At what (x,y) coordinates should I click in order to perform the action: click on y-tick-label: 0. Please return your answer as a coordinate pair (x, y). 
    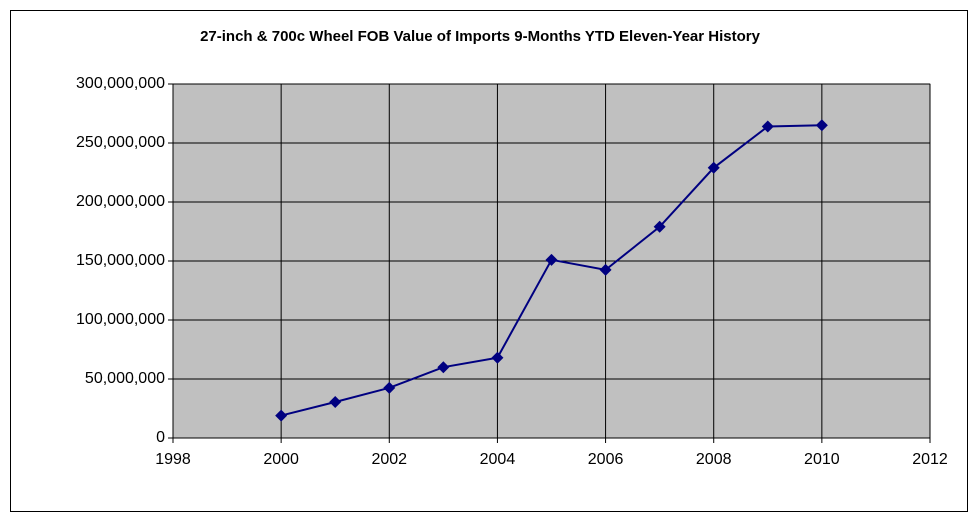
    Looking at the image, I should click on (160, 437).